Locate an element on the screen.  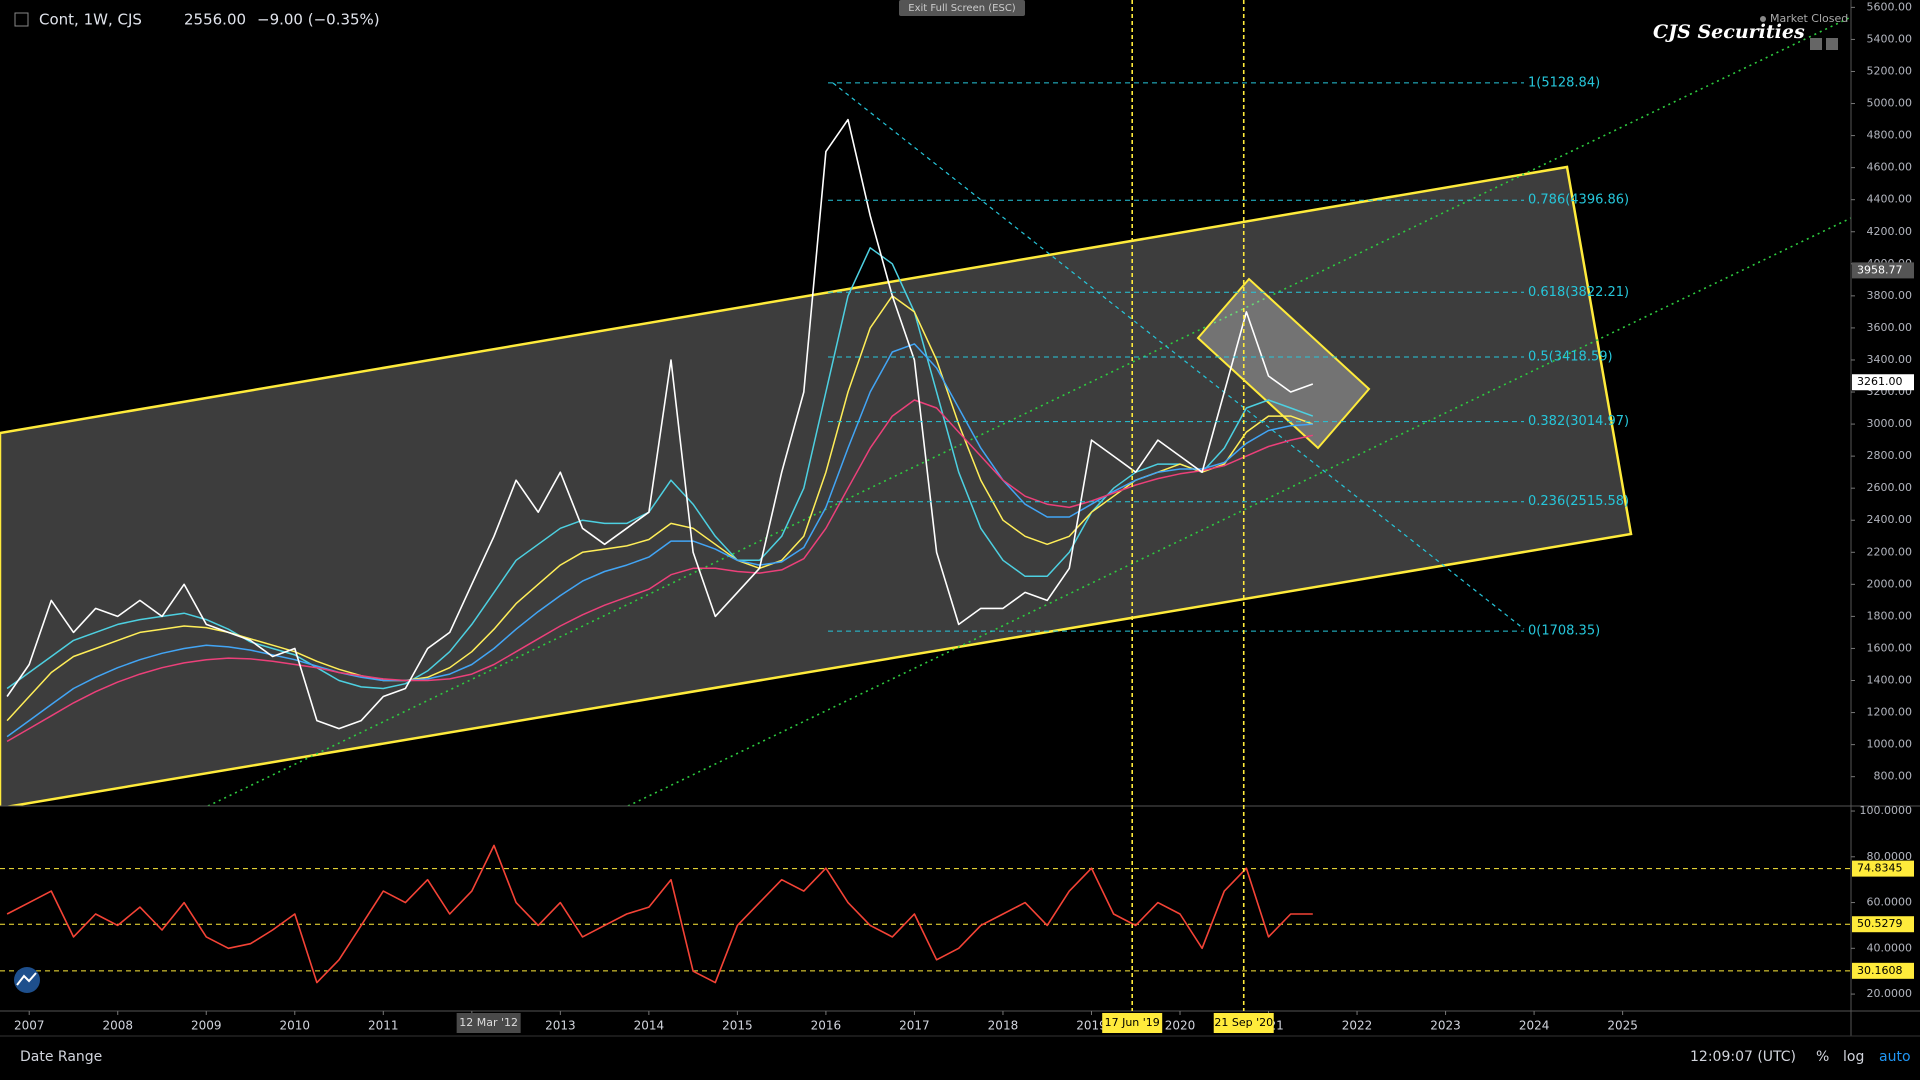
y-tick-label: 20.0000 is located at coordinates (1890, 993).